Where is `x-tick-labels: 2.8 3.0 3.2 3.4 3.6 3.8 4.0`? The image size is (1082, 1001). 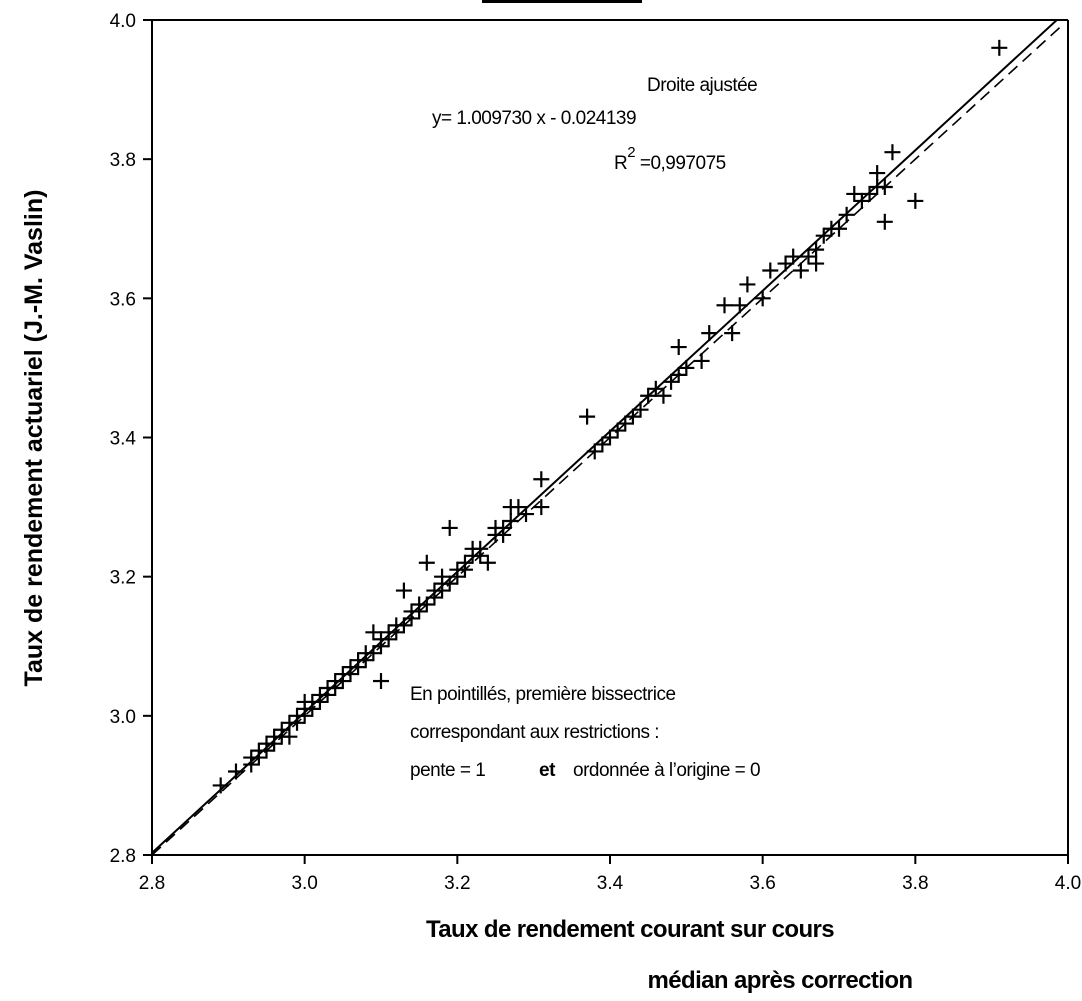
x-tick-labels: 2.8 3.0 3.2 3.4 3.6 3.8 4.0 is located at coordinates (610, 883).